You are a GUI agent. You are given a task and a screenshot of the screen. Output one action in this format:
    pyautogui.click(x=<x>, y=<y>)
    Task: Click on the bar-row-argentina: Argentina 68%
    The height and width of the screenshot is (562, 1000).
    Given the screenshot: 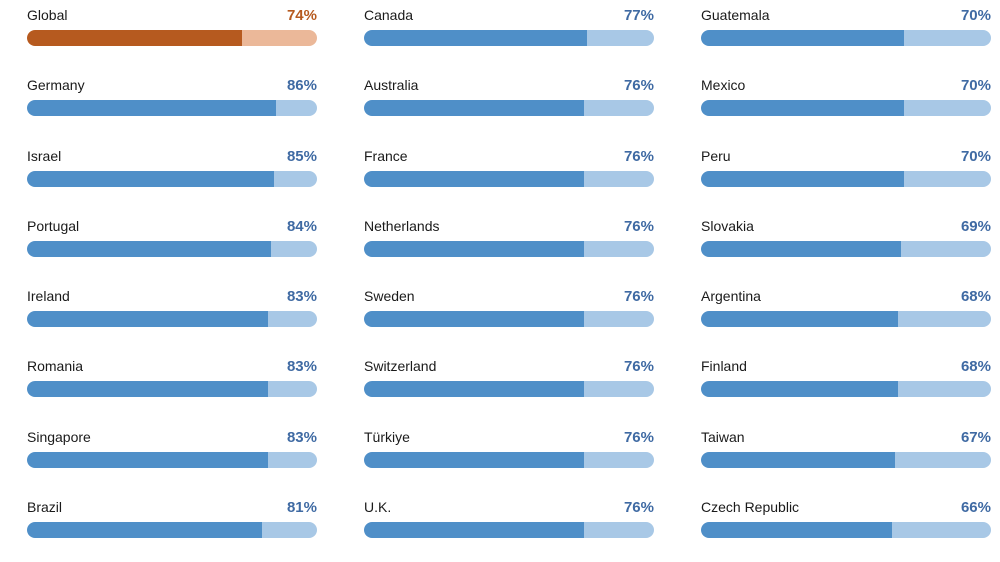 What is the action you would take?
    pyautogui.click(x=846, y=316)
    